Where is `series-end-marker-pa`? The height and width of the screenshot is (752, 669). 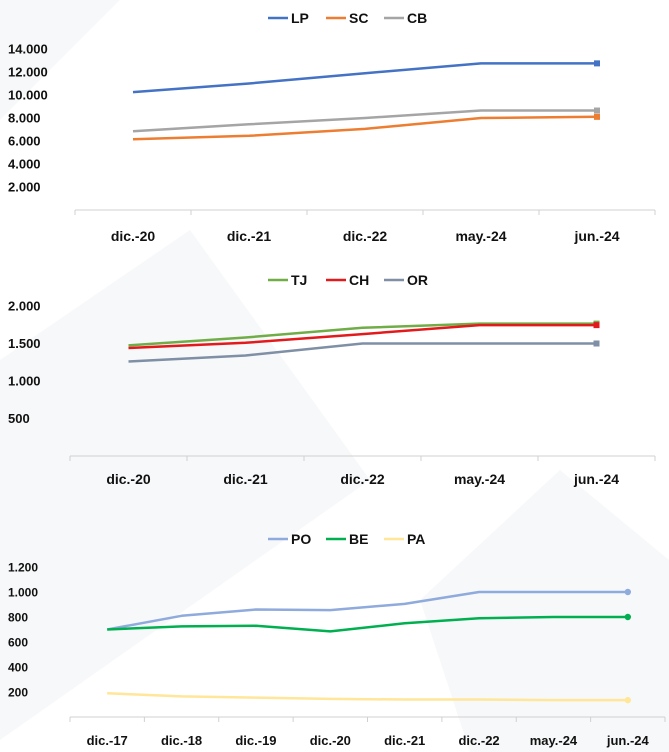 series-end-marker-pa is located at coordinates (628, 700).